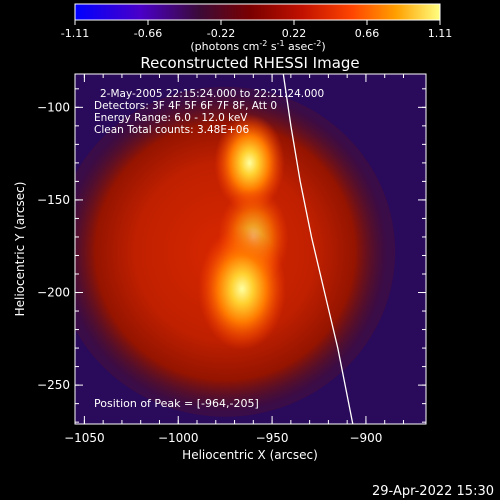 This screenshot has width=500, height=500. I want to click on colorbar, so click(257, 12).